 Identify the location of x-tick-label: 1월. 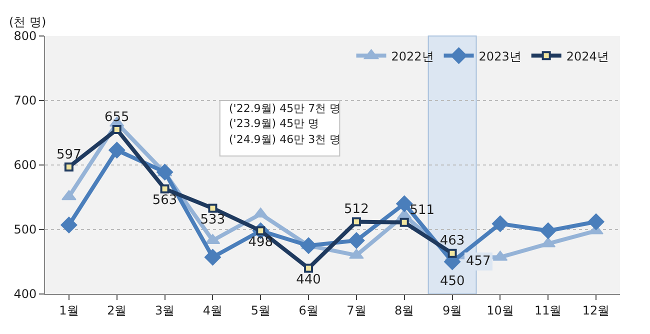
(69, 310).